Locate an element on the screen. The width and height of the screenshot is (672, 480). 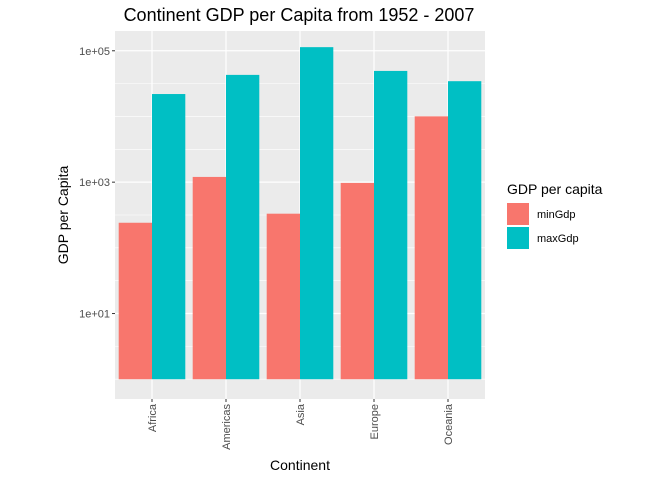
legend: GDP per capita minGdp maxGdp is located at coordinates (555, 215).